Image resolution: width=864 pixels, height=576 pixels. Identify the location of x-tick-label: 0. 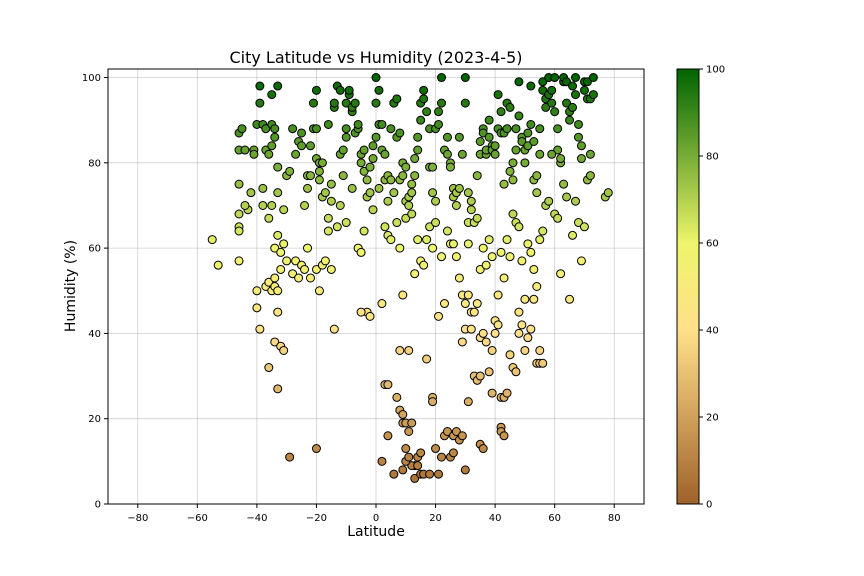
(376, 518).